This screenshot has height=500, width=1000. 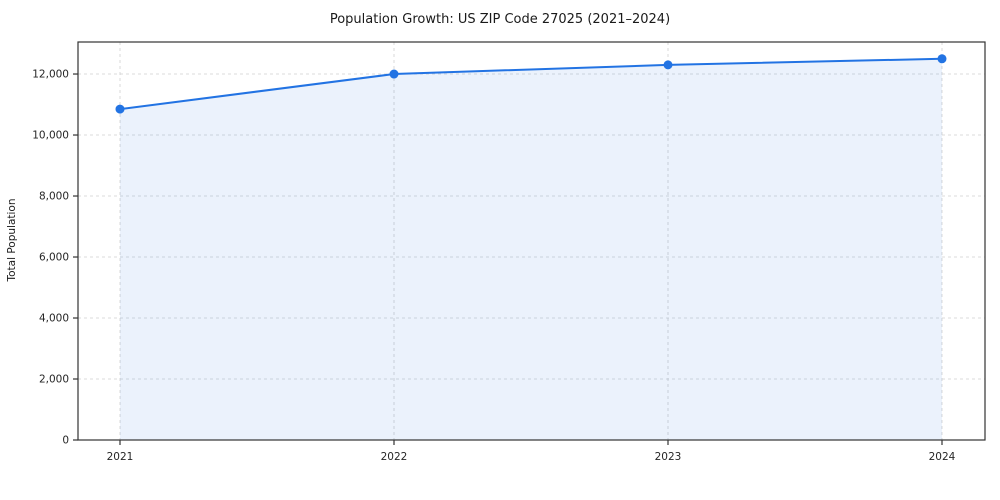 I want to click on x-tick-label: 2024, so click(x=942, y=457).